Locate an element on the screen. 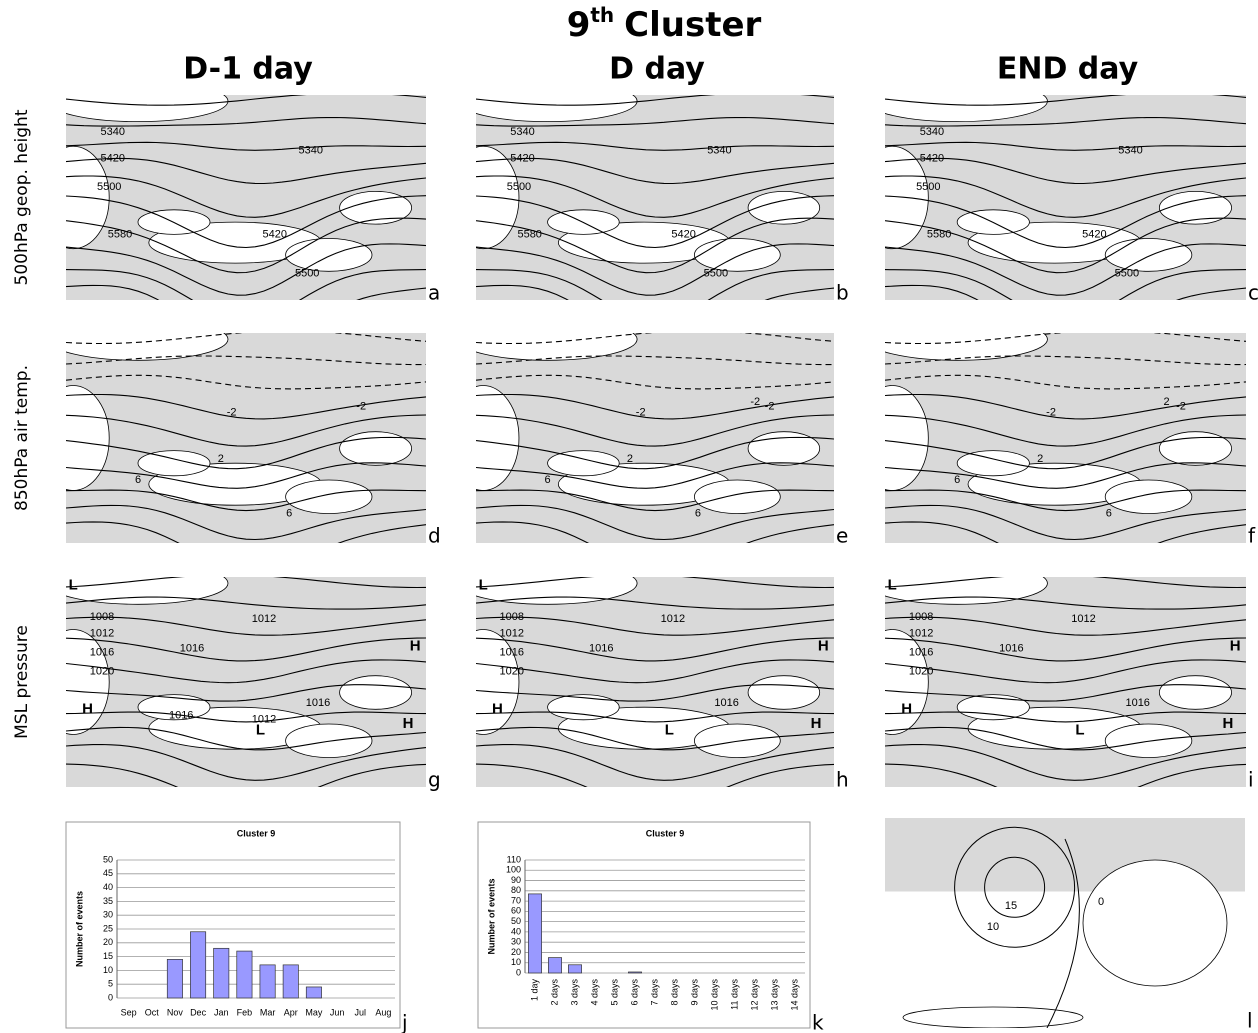 Image resolution: width=1258 pixels, height=1033 pixels. y-tick-label: 40 is located at coordinates (108, 887).